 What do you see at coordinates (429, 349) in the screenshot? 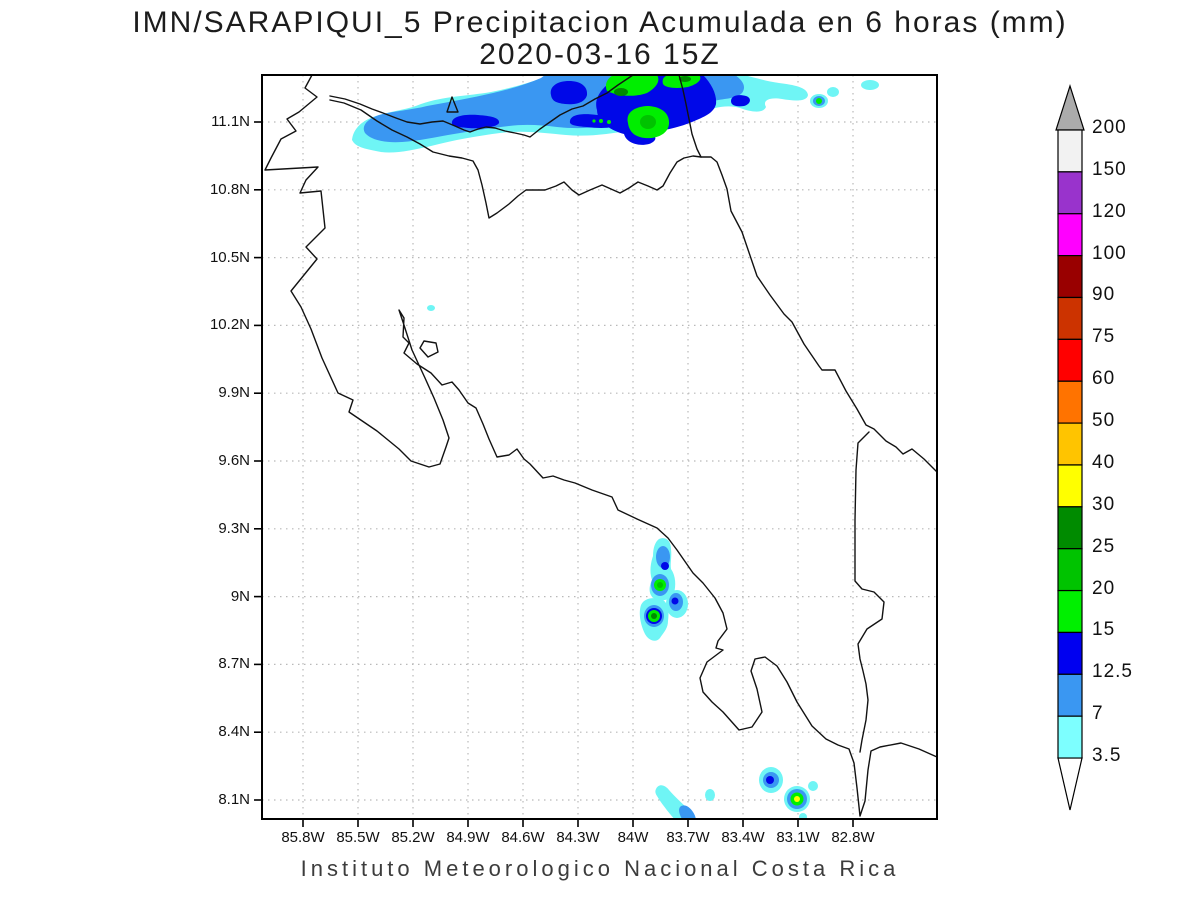
I see `chira-island-outline` at bounding box center [429, 349].